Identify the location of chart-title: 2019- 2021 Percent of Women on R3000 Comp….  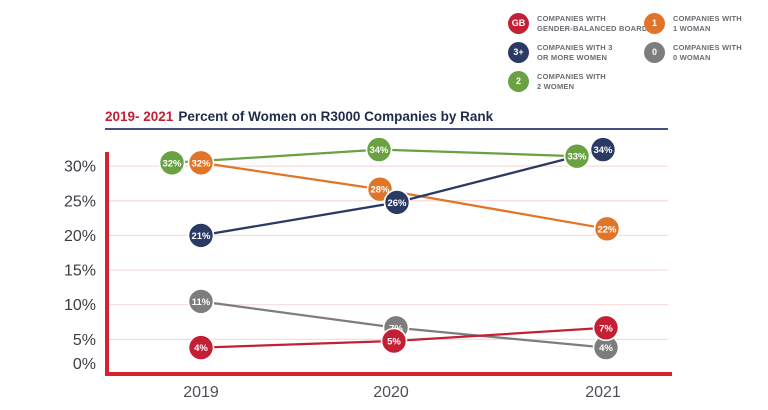
(299, 116).